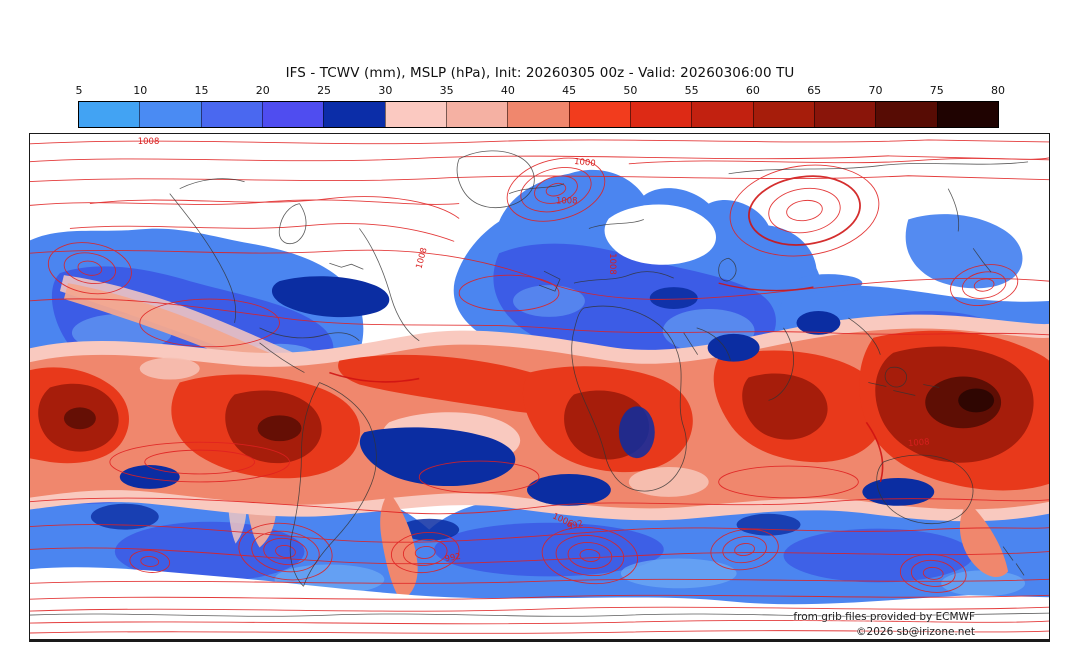  I want to click on colorbar-tick-label: 10, so click(140, 90).